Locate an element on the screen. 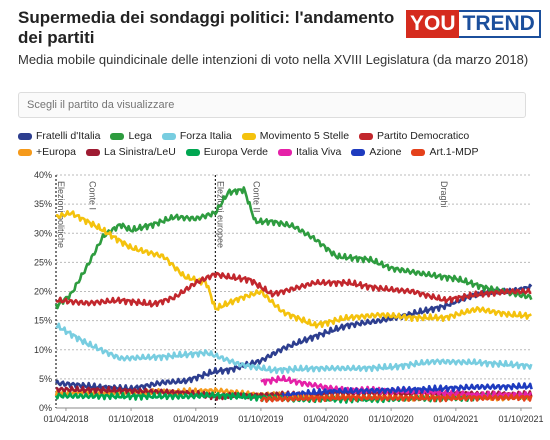 The height and width of the screenshot is (440, 550). x-tick-label: 01/04/2020 is located at coordinates (325, 419).